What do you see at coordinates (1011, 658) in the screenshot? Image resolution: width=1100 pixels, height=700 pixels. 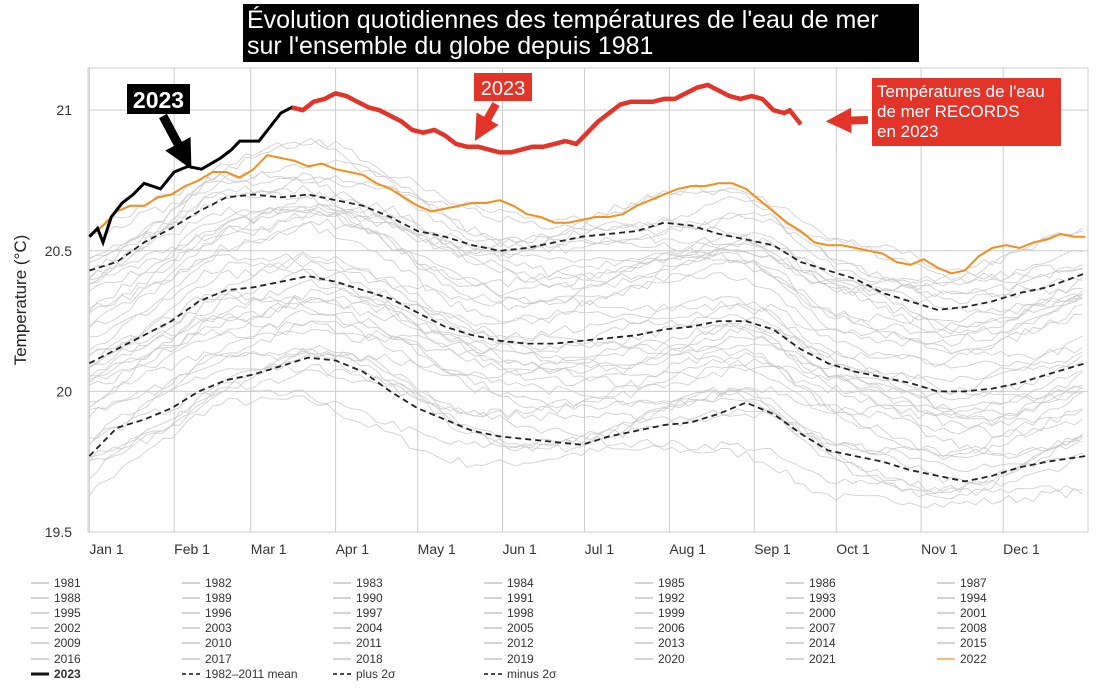 I see `legend-item: 2022` at bounding box center [1011, 658].